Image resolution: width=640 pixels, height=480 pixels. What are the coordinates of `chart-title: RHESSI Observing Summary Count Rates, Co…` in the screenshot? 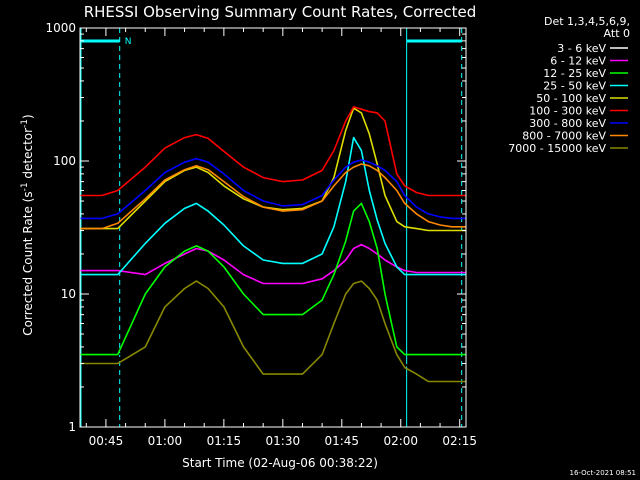 It's located at (280, 12).